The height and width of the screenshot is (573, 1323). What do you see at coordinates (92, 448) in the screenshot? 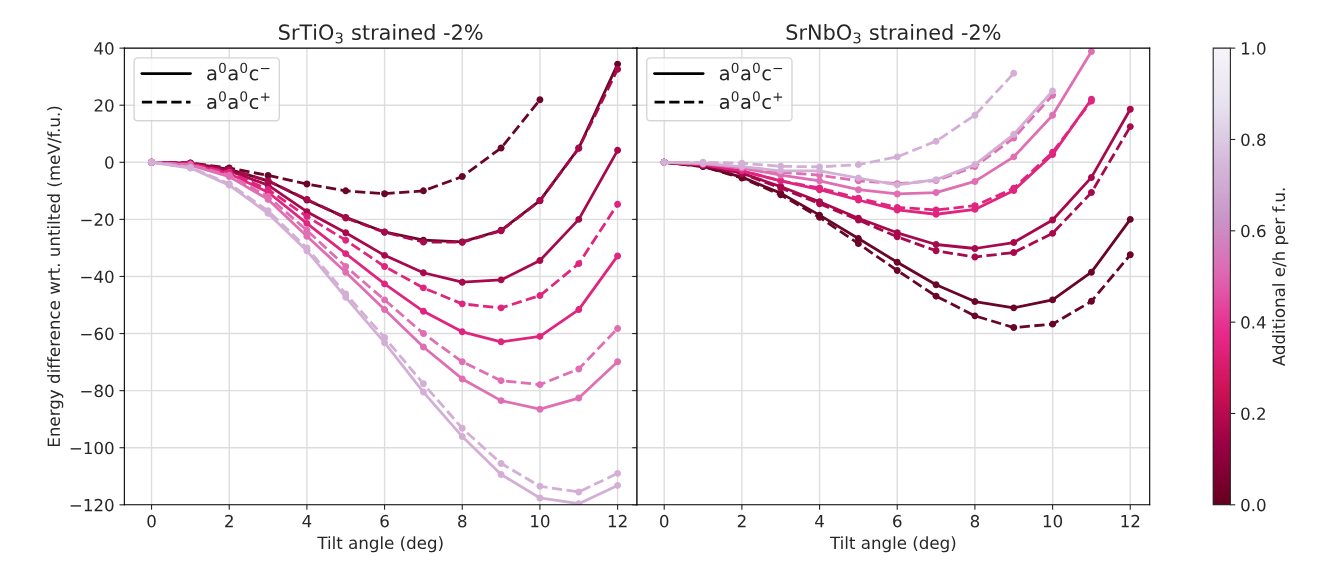
I see `y-tick-label: −100` at bounding box center [92, 448].